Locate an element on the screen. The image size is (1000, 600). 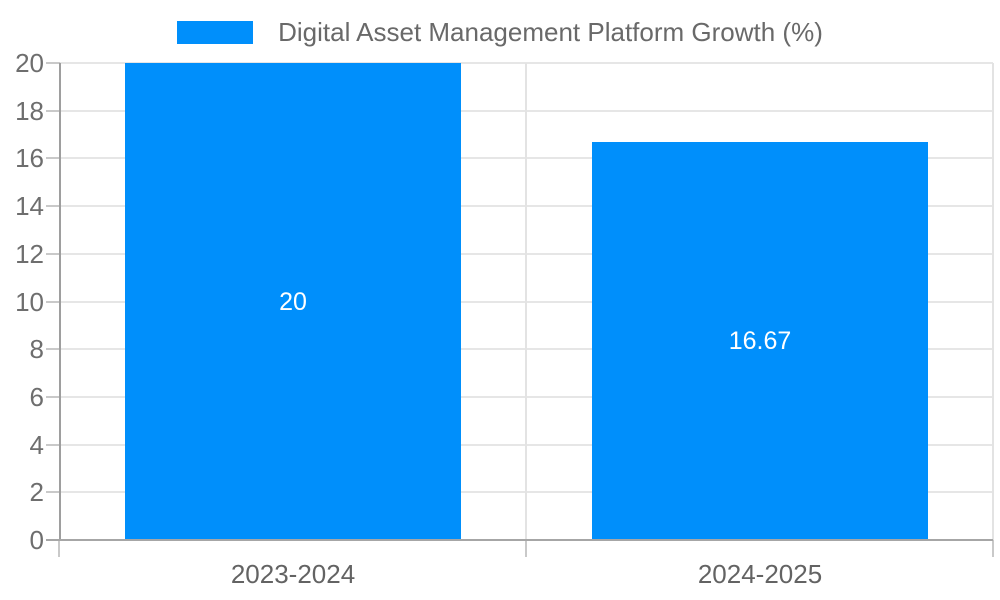
x-axis-category-label: 2023-2024 is located at coordinates (293, 574).